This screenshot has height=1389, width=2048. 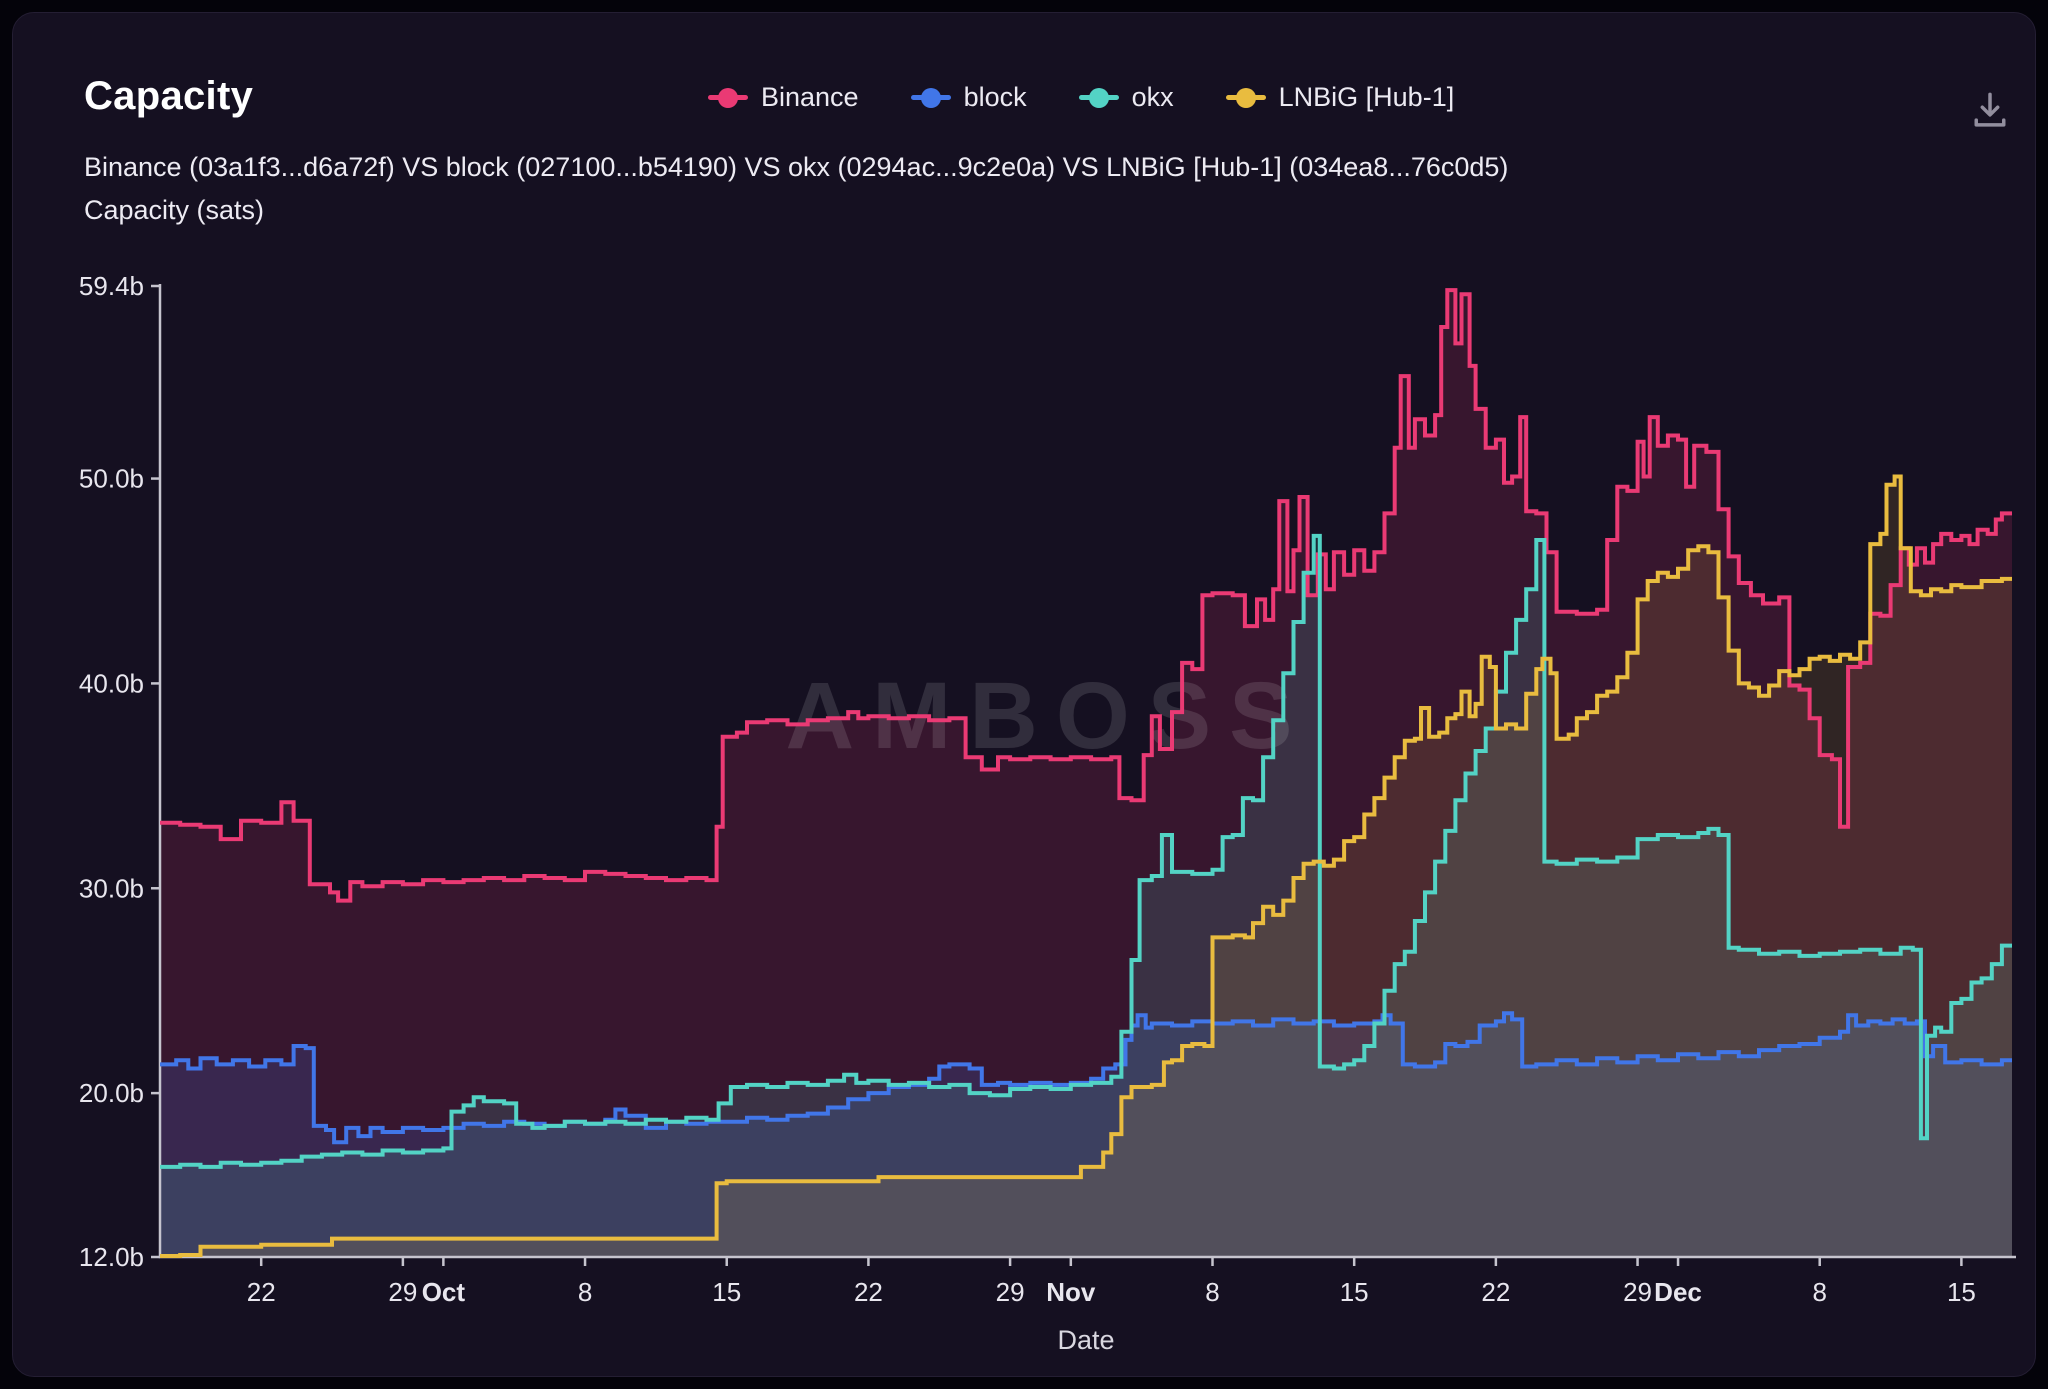 I want to click on x-tick-label: Nov, so click(x=1071, y=1292).